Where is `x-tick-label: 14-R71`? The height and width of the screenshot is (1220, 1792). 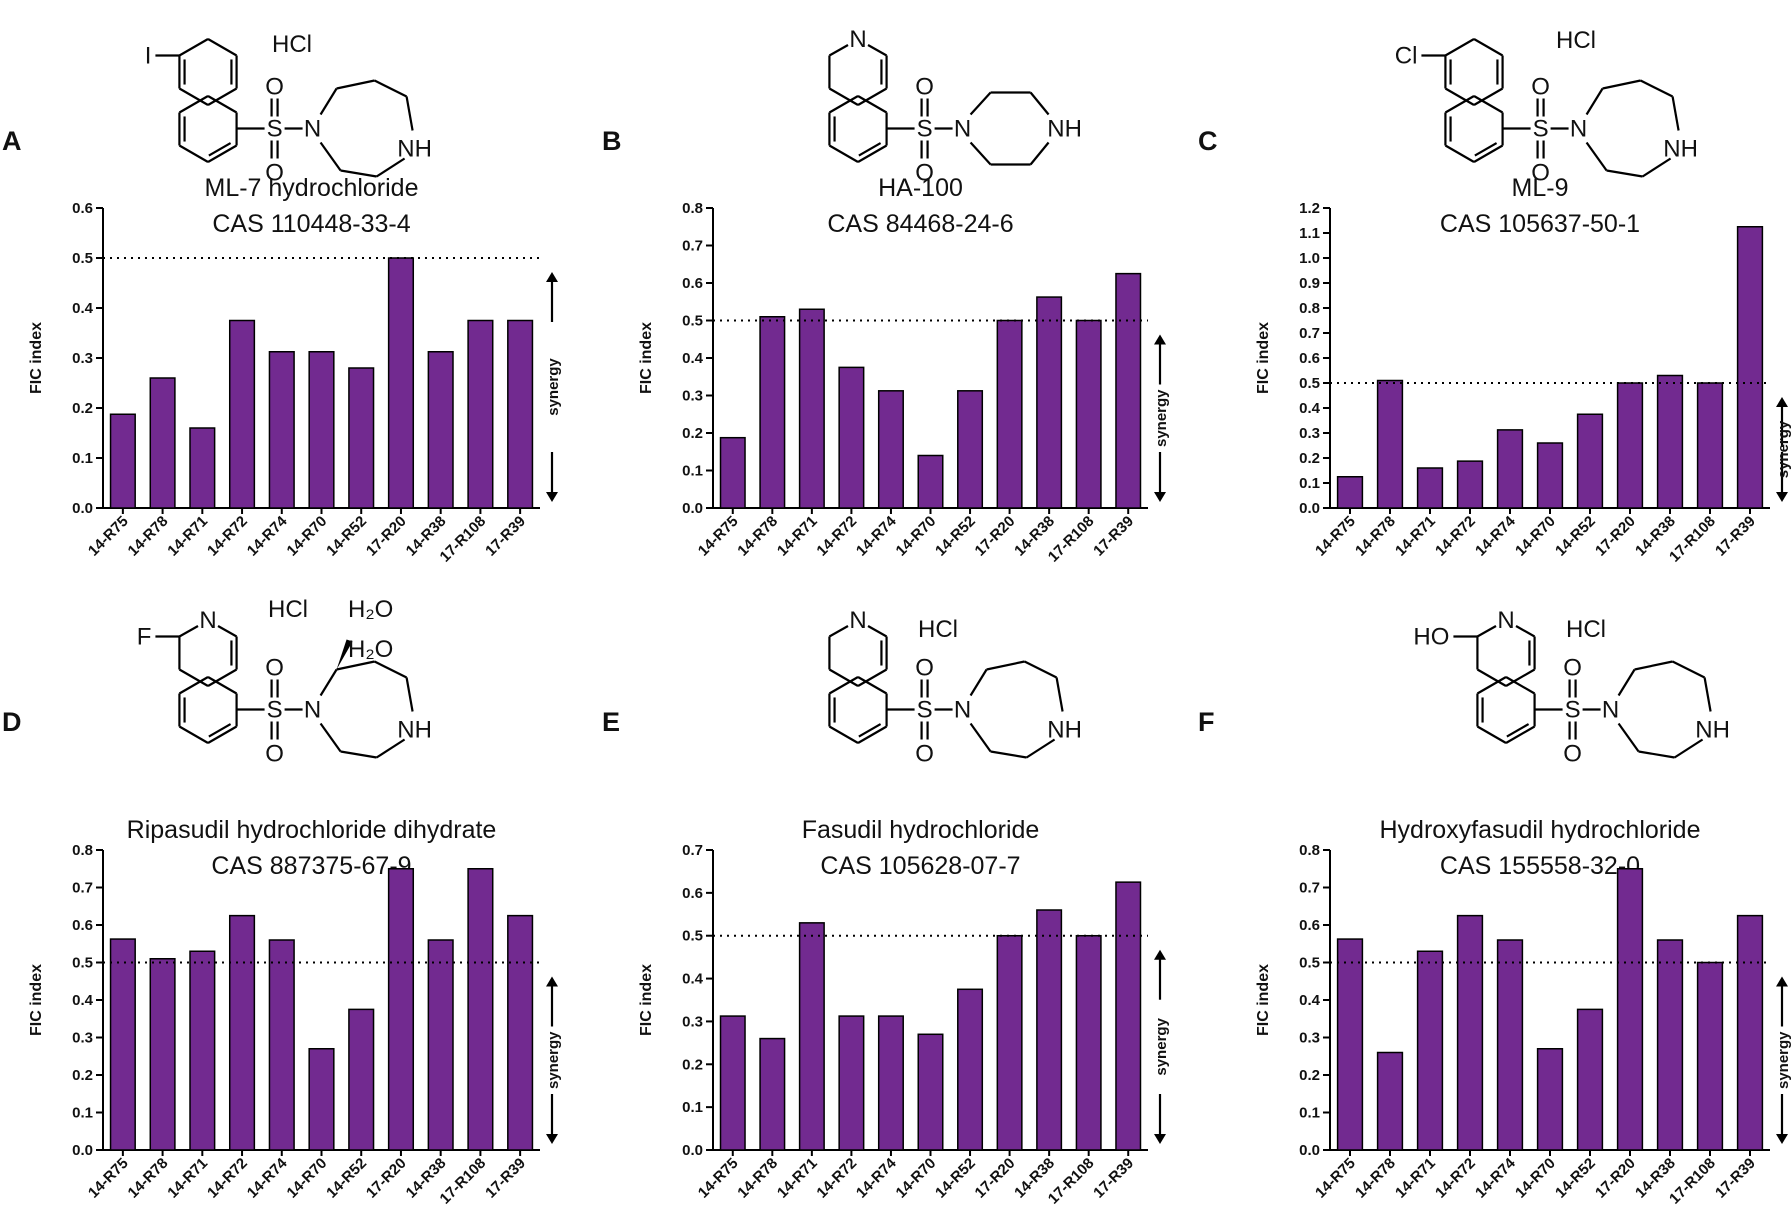 x-tick-label: 14-R71 is located at coordinates (797, 536).